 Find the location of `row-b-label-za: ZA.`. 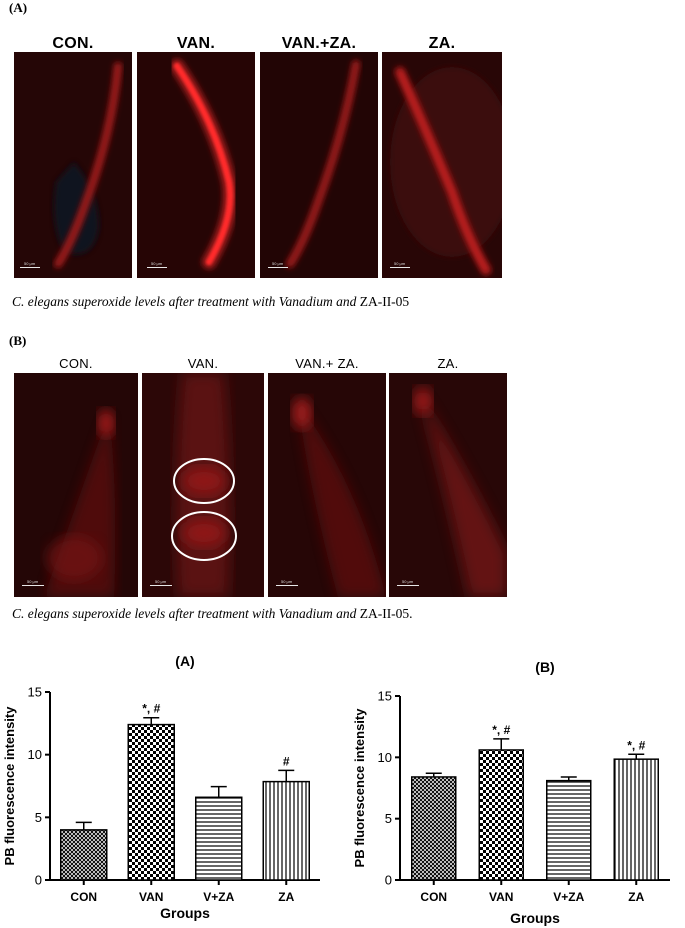

row-b-label-za: ZA. is located at coordinates (448, 363).